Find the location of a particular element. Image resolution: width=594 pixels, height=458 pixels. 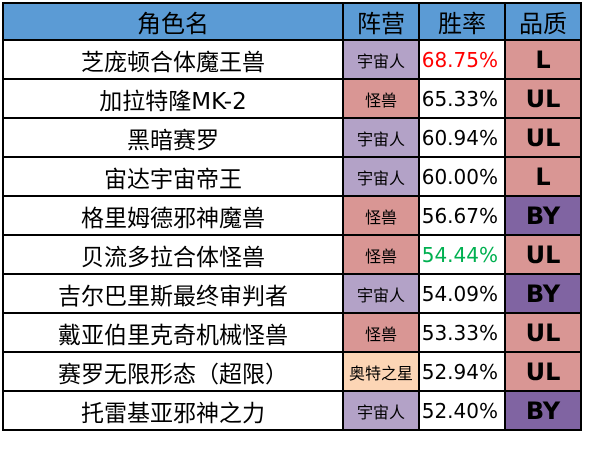

cell-name: 赛罗无限形态（超限） is located at coordinates (173, 371).